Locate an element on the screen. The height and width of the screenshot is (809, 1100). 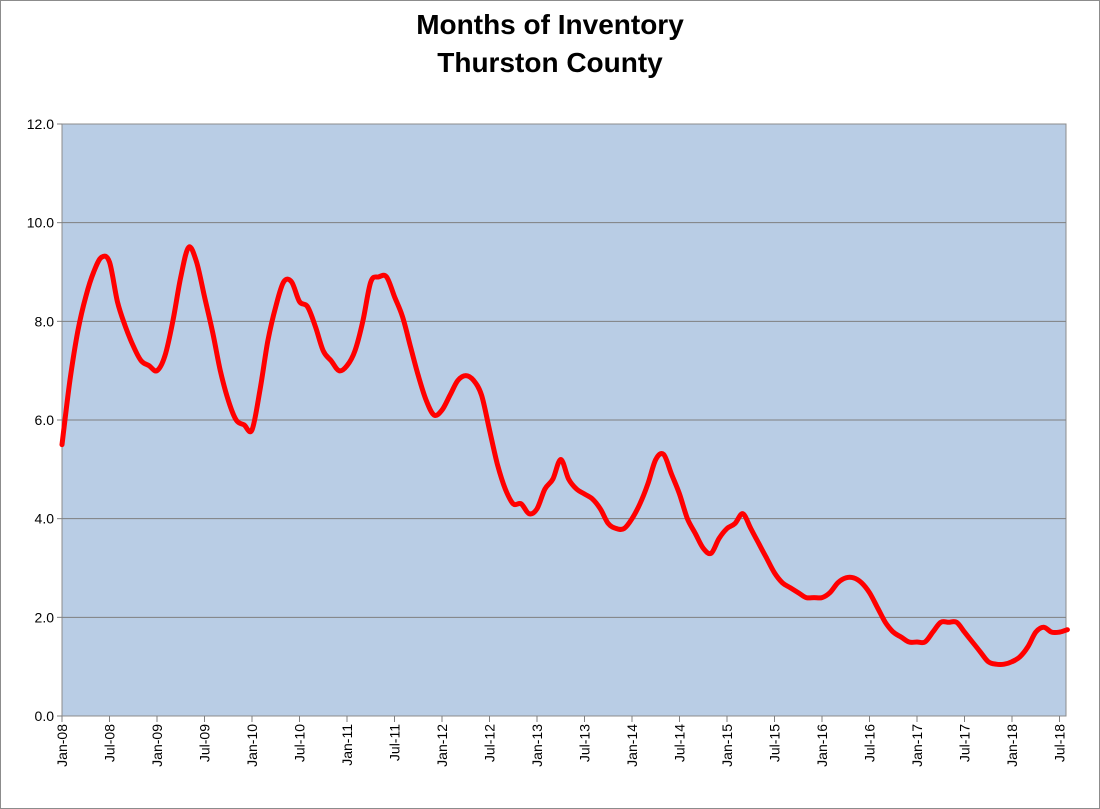
x-tick-label: Jan-18 is located at coordinates (1012, 745).